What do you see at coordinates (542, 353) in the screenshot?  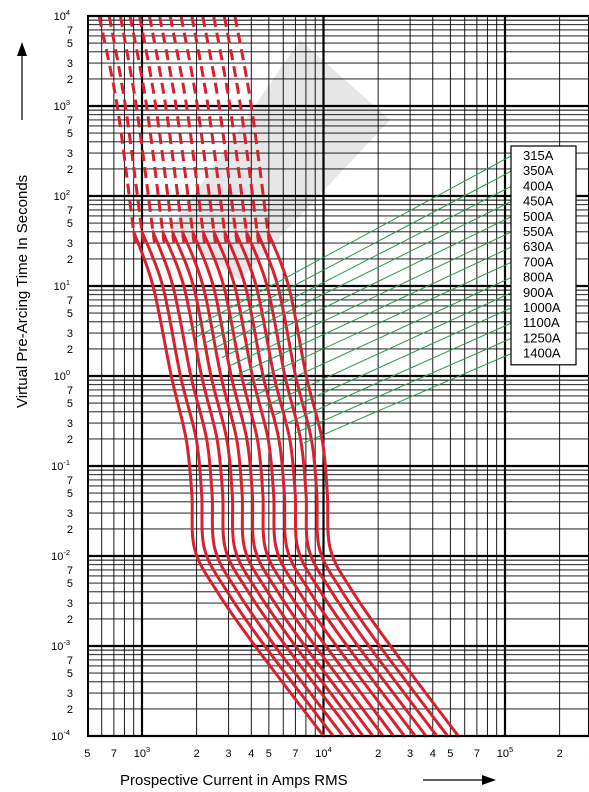 I see `legend-entry-1400a: 1400A` at bounding box center [542, 353].